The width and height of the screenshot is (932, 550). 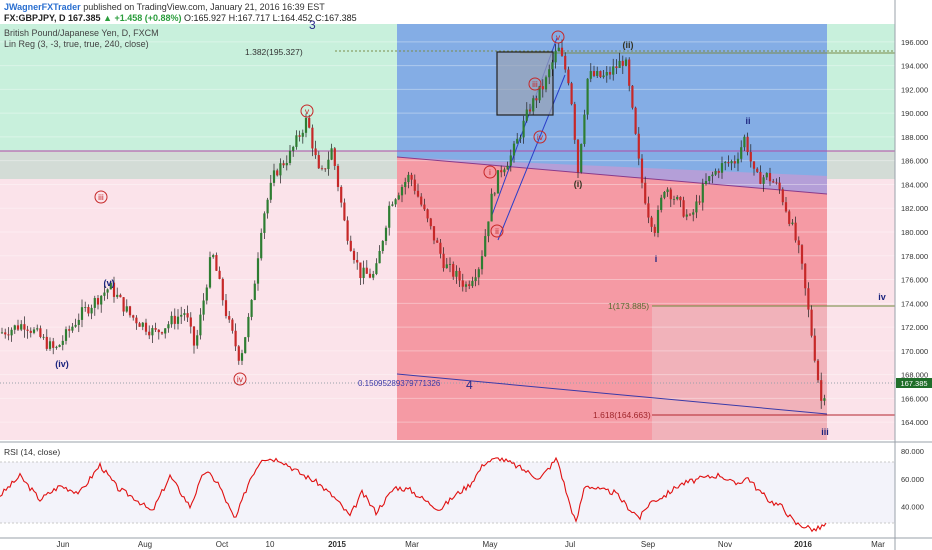 What do you see at coordinates (469, 385) in the screenshot?
I see `channel-number-4: 4` at bounding box center [469, 385].